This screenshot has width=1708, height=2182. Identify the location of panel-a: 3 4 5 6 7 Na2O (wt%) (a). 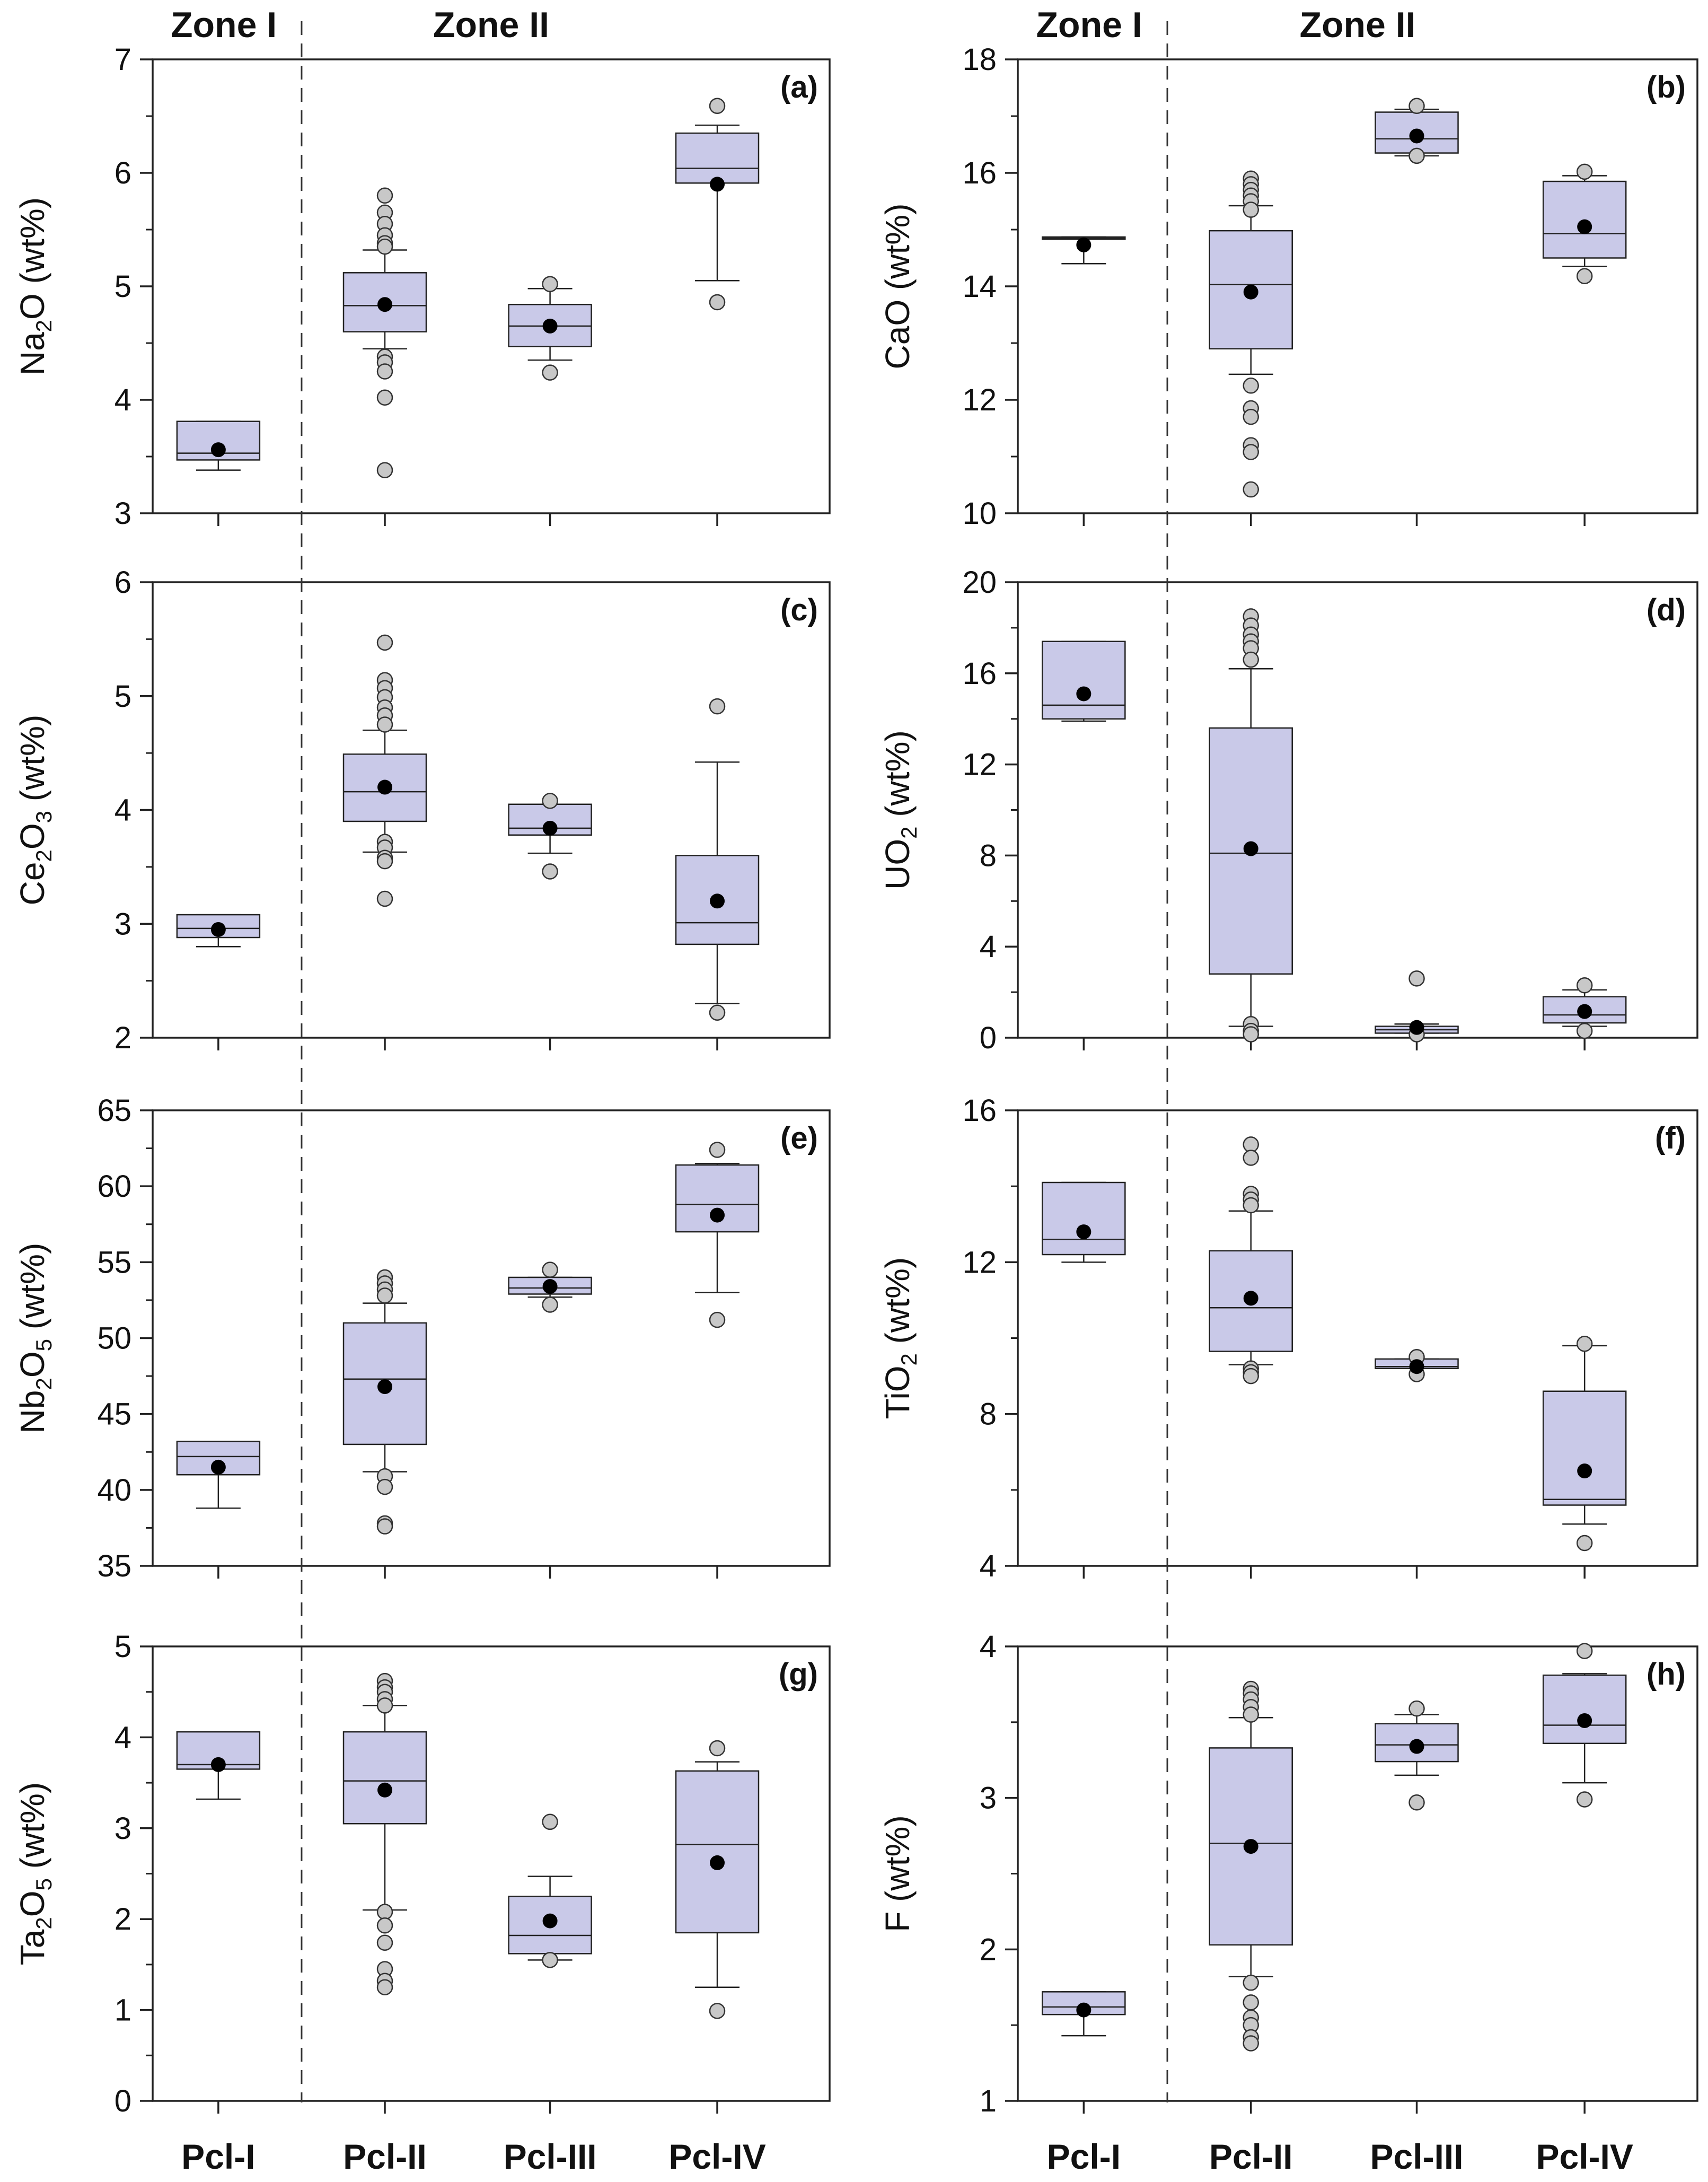
(422, 286).